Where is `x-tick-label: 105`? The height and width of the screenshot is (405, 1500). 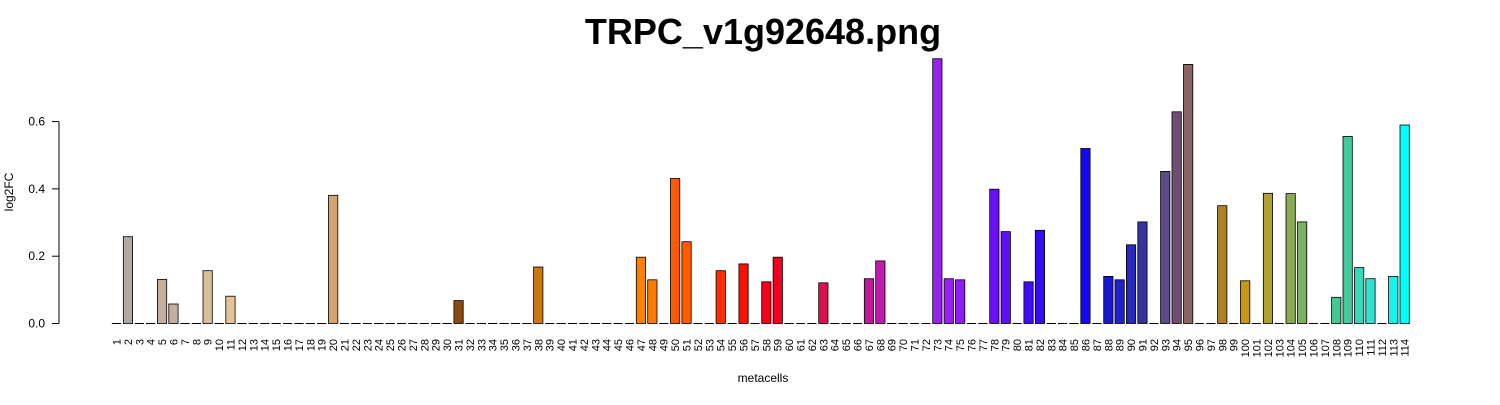 x-tick-label: 105 is located at coordinates (1303, 348).